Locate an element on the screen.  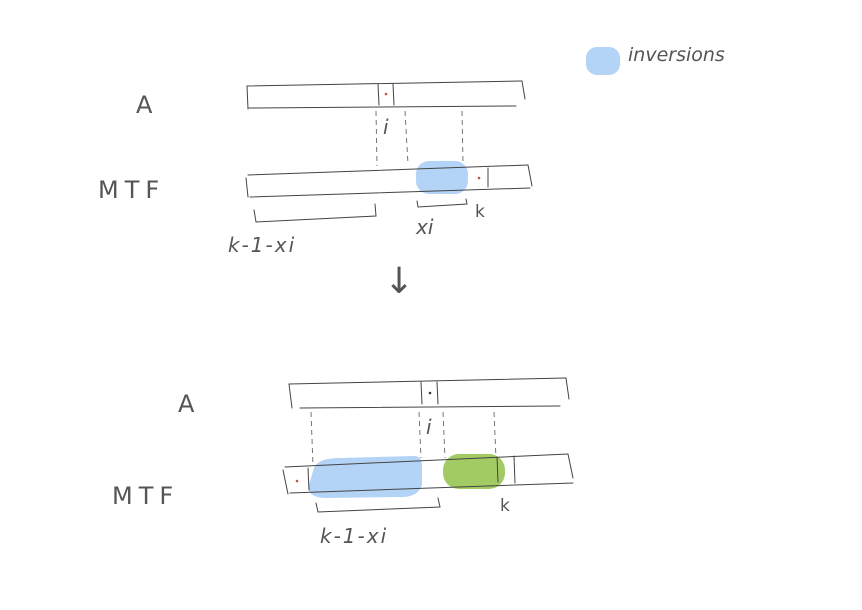
top-array-mtf is located at coordinates (389, 181).